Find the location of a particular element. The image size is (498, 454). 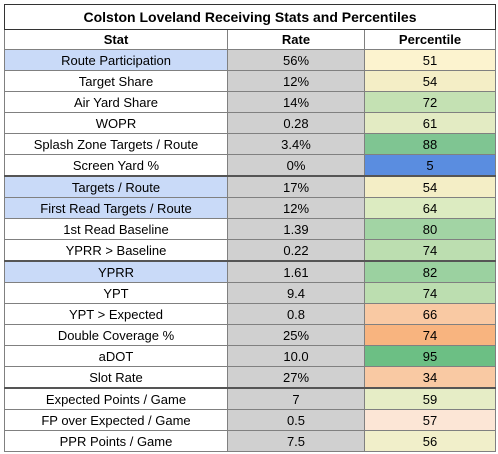

table-row: WOPR 0.28 61 is located at coordinates (250, 123).